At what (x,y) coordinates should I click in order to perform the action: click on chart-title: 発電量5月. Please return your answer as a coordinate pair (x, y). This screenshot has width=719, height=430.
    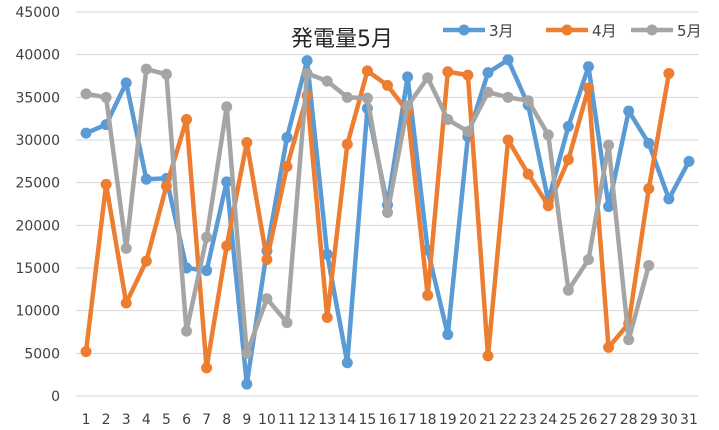
    Looking at the image, I should click on (342, 39).